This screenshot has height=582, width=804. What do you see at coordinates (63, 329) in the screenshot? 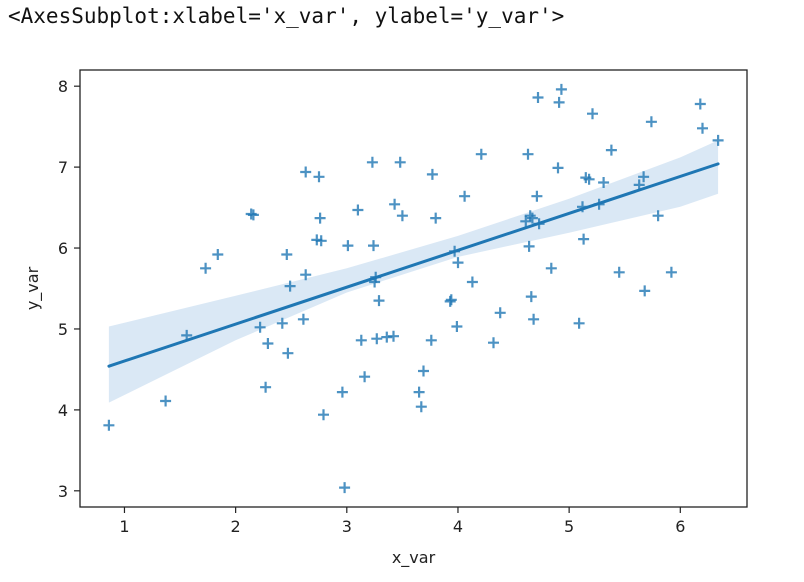
I see `y-tick-label: 5` at bounding box center [63, 329].